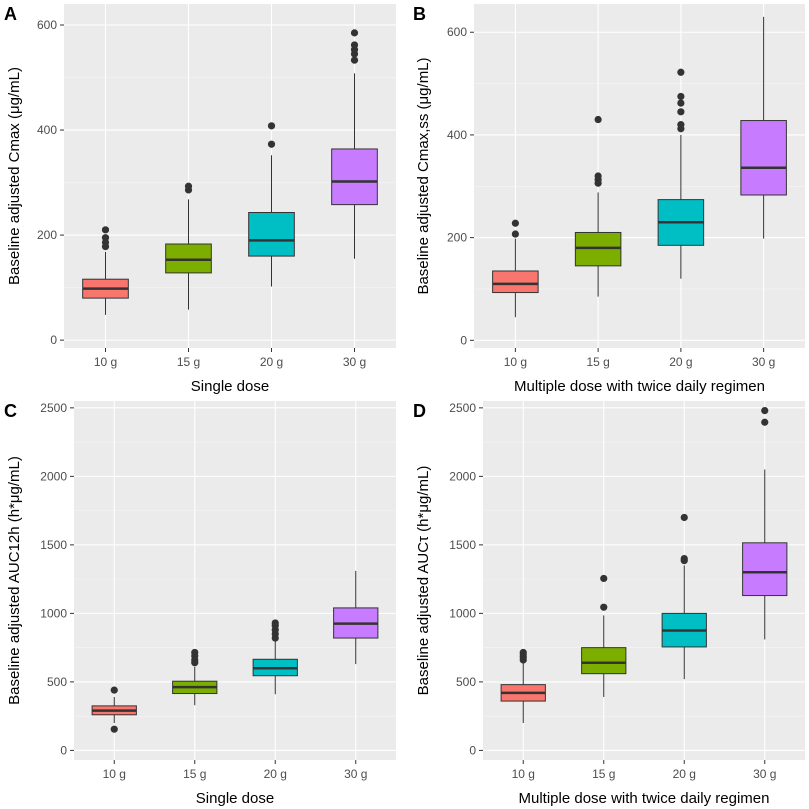 The width and height of the screenshot is (809, 809). Describe the element at coordinates (14, 176) in the screenshot. I see `y-axis-title: Baseline adjusted Cmax (μg/mL)` at that location.